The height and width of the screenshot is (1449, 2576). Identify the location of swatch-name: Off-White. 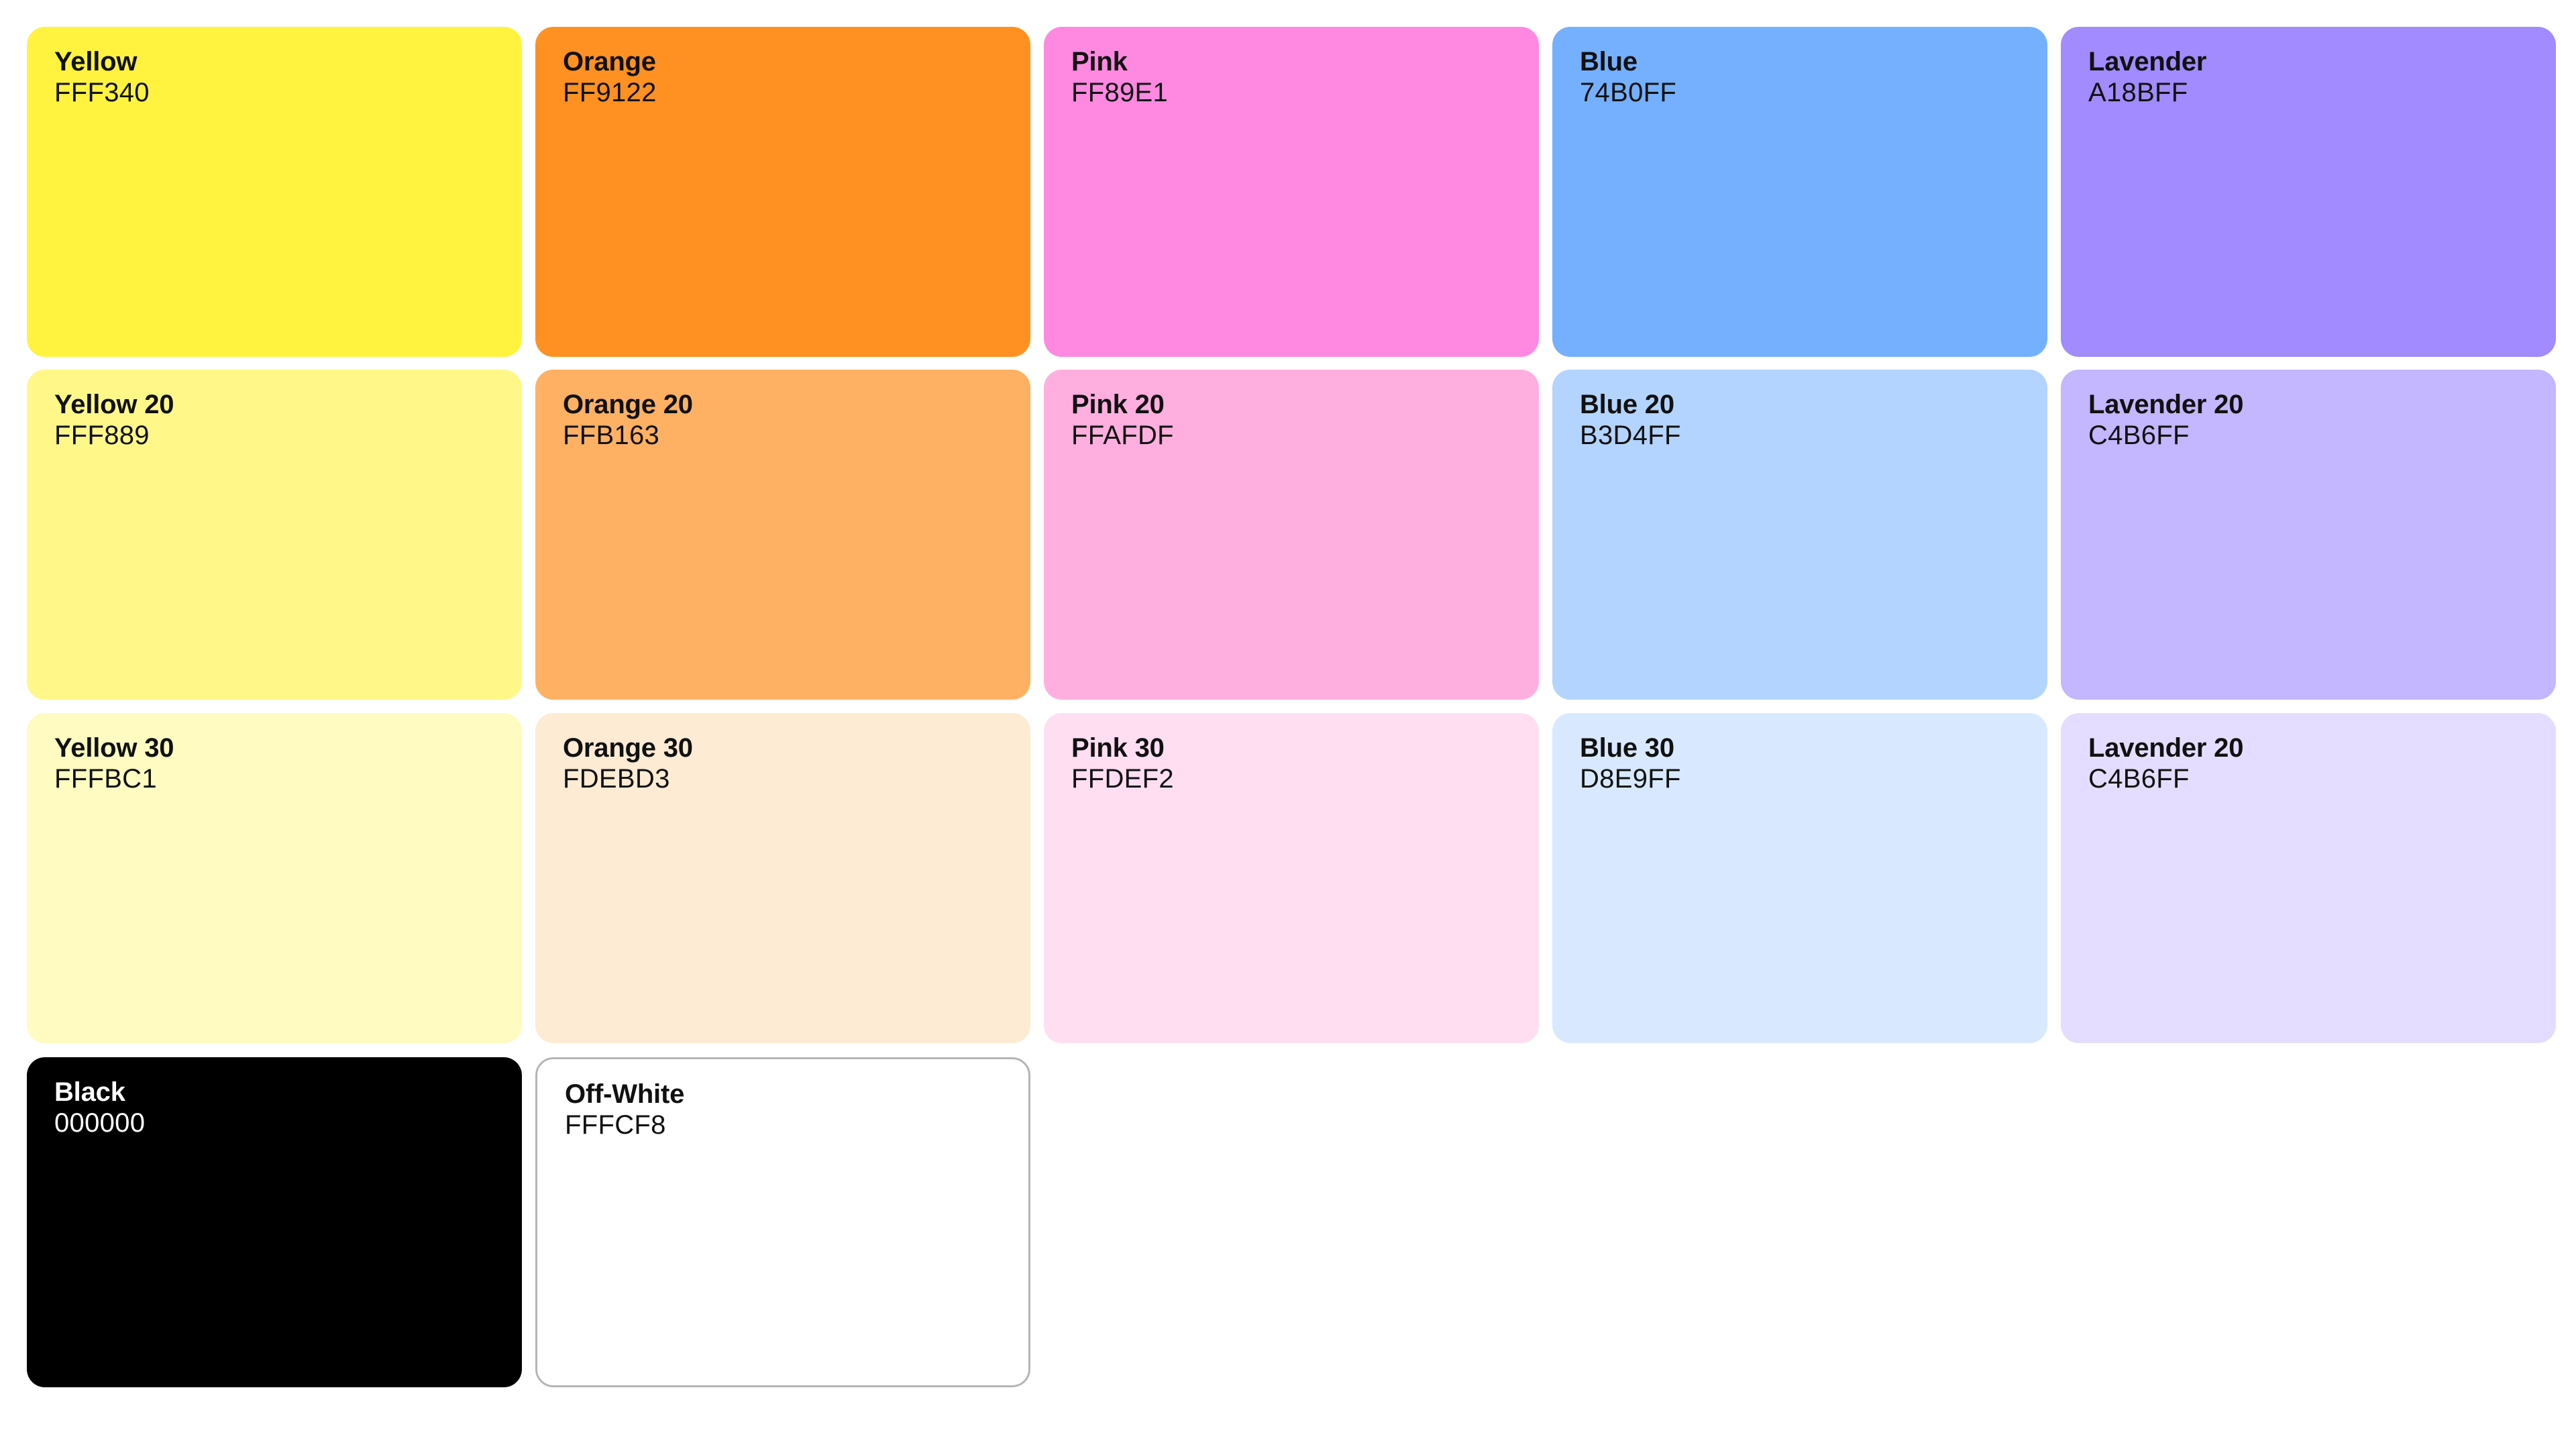
(625, 1094).